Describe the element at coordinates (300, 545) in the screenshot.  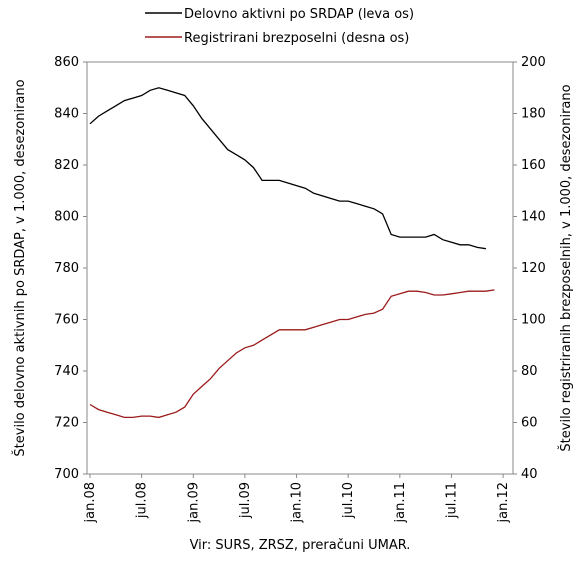
I see `source-note: Vir: SURS, ZRSZ, preračuni UMAR.` at that location.